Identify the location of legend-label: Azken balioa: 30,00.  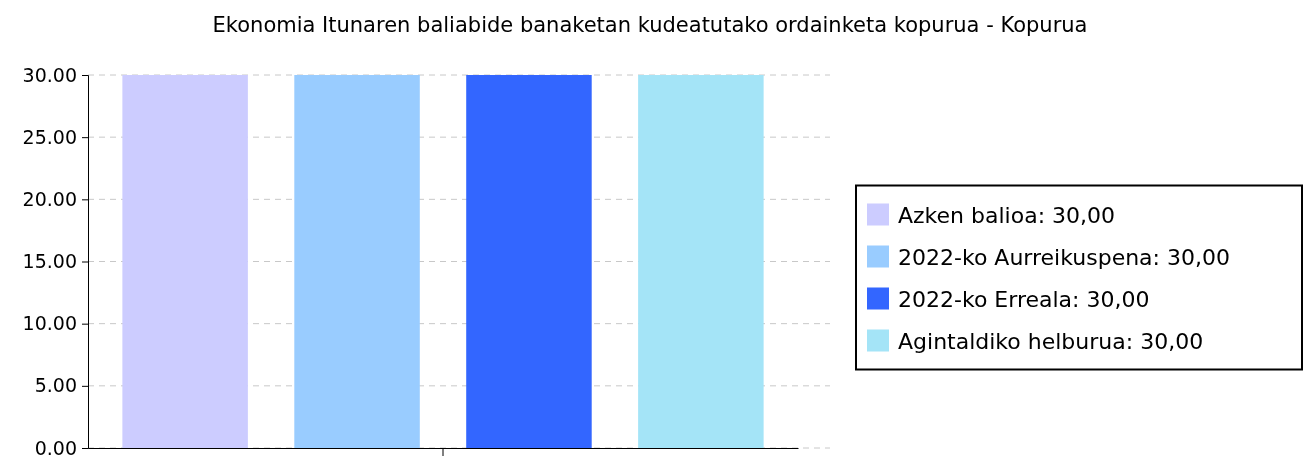
(1007, 215).